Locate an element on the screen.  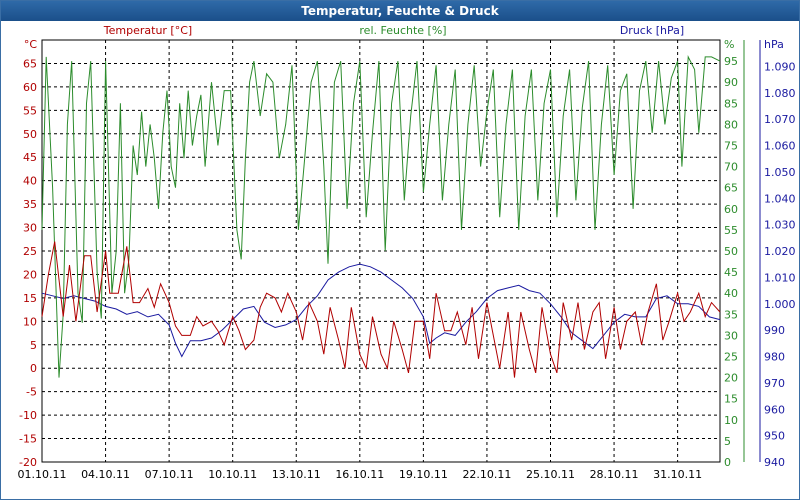
press-tick-label: 950 is located at coordinates (774, 436).